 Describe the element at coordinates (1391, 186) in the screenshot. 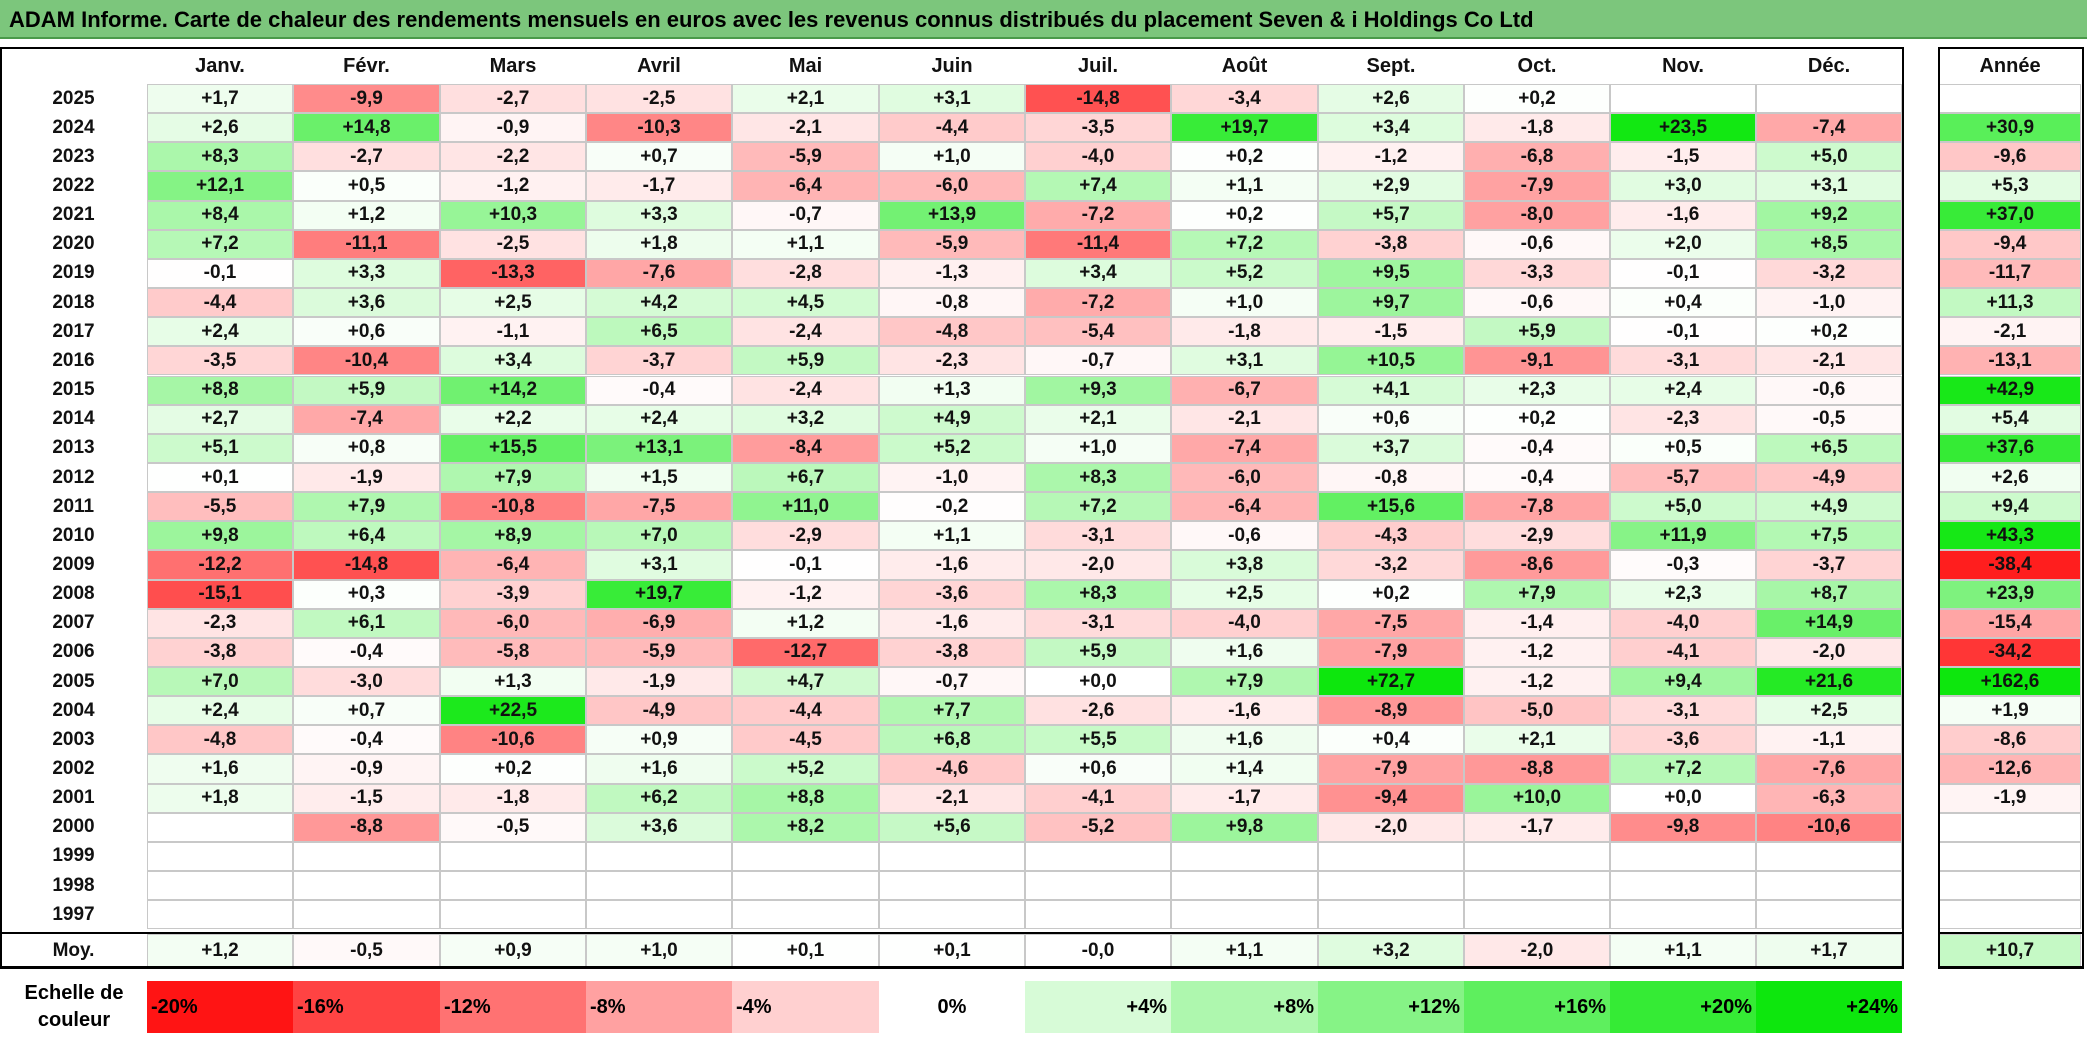

I see `heatmap-cell: +2,9` at that location.